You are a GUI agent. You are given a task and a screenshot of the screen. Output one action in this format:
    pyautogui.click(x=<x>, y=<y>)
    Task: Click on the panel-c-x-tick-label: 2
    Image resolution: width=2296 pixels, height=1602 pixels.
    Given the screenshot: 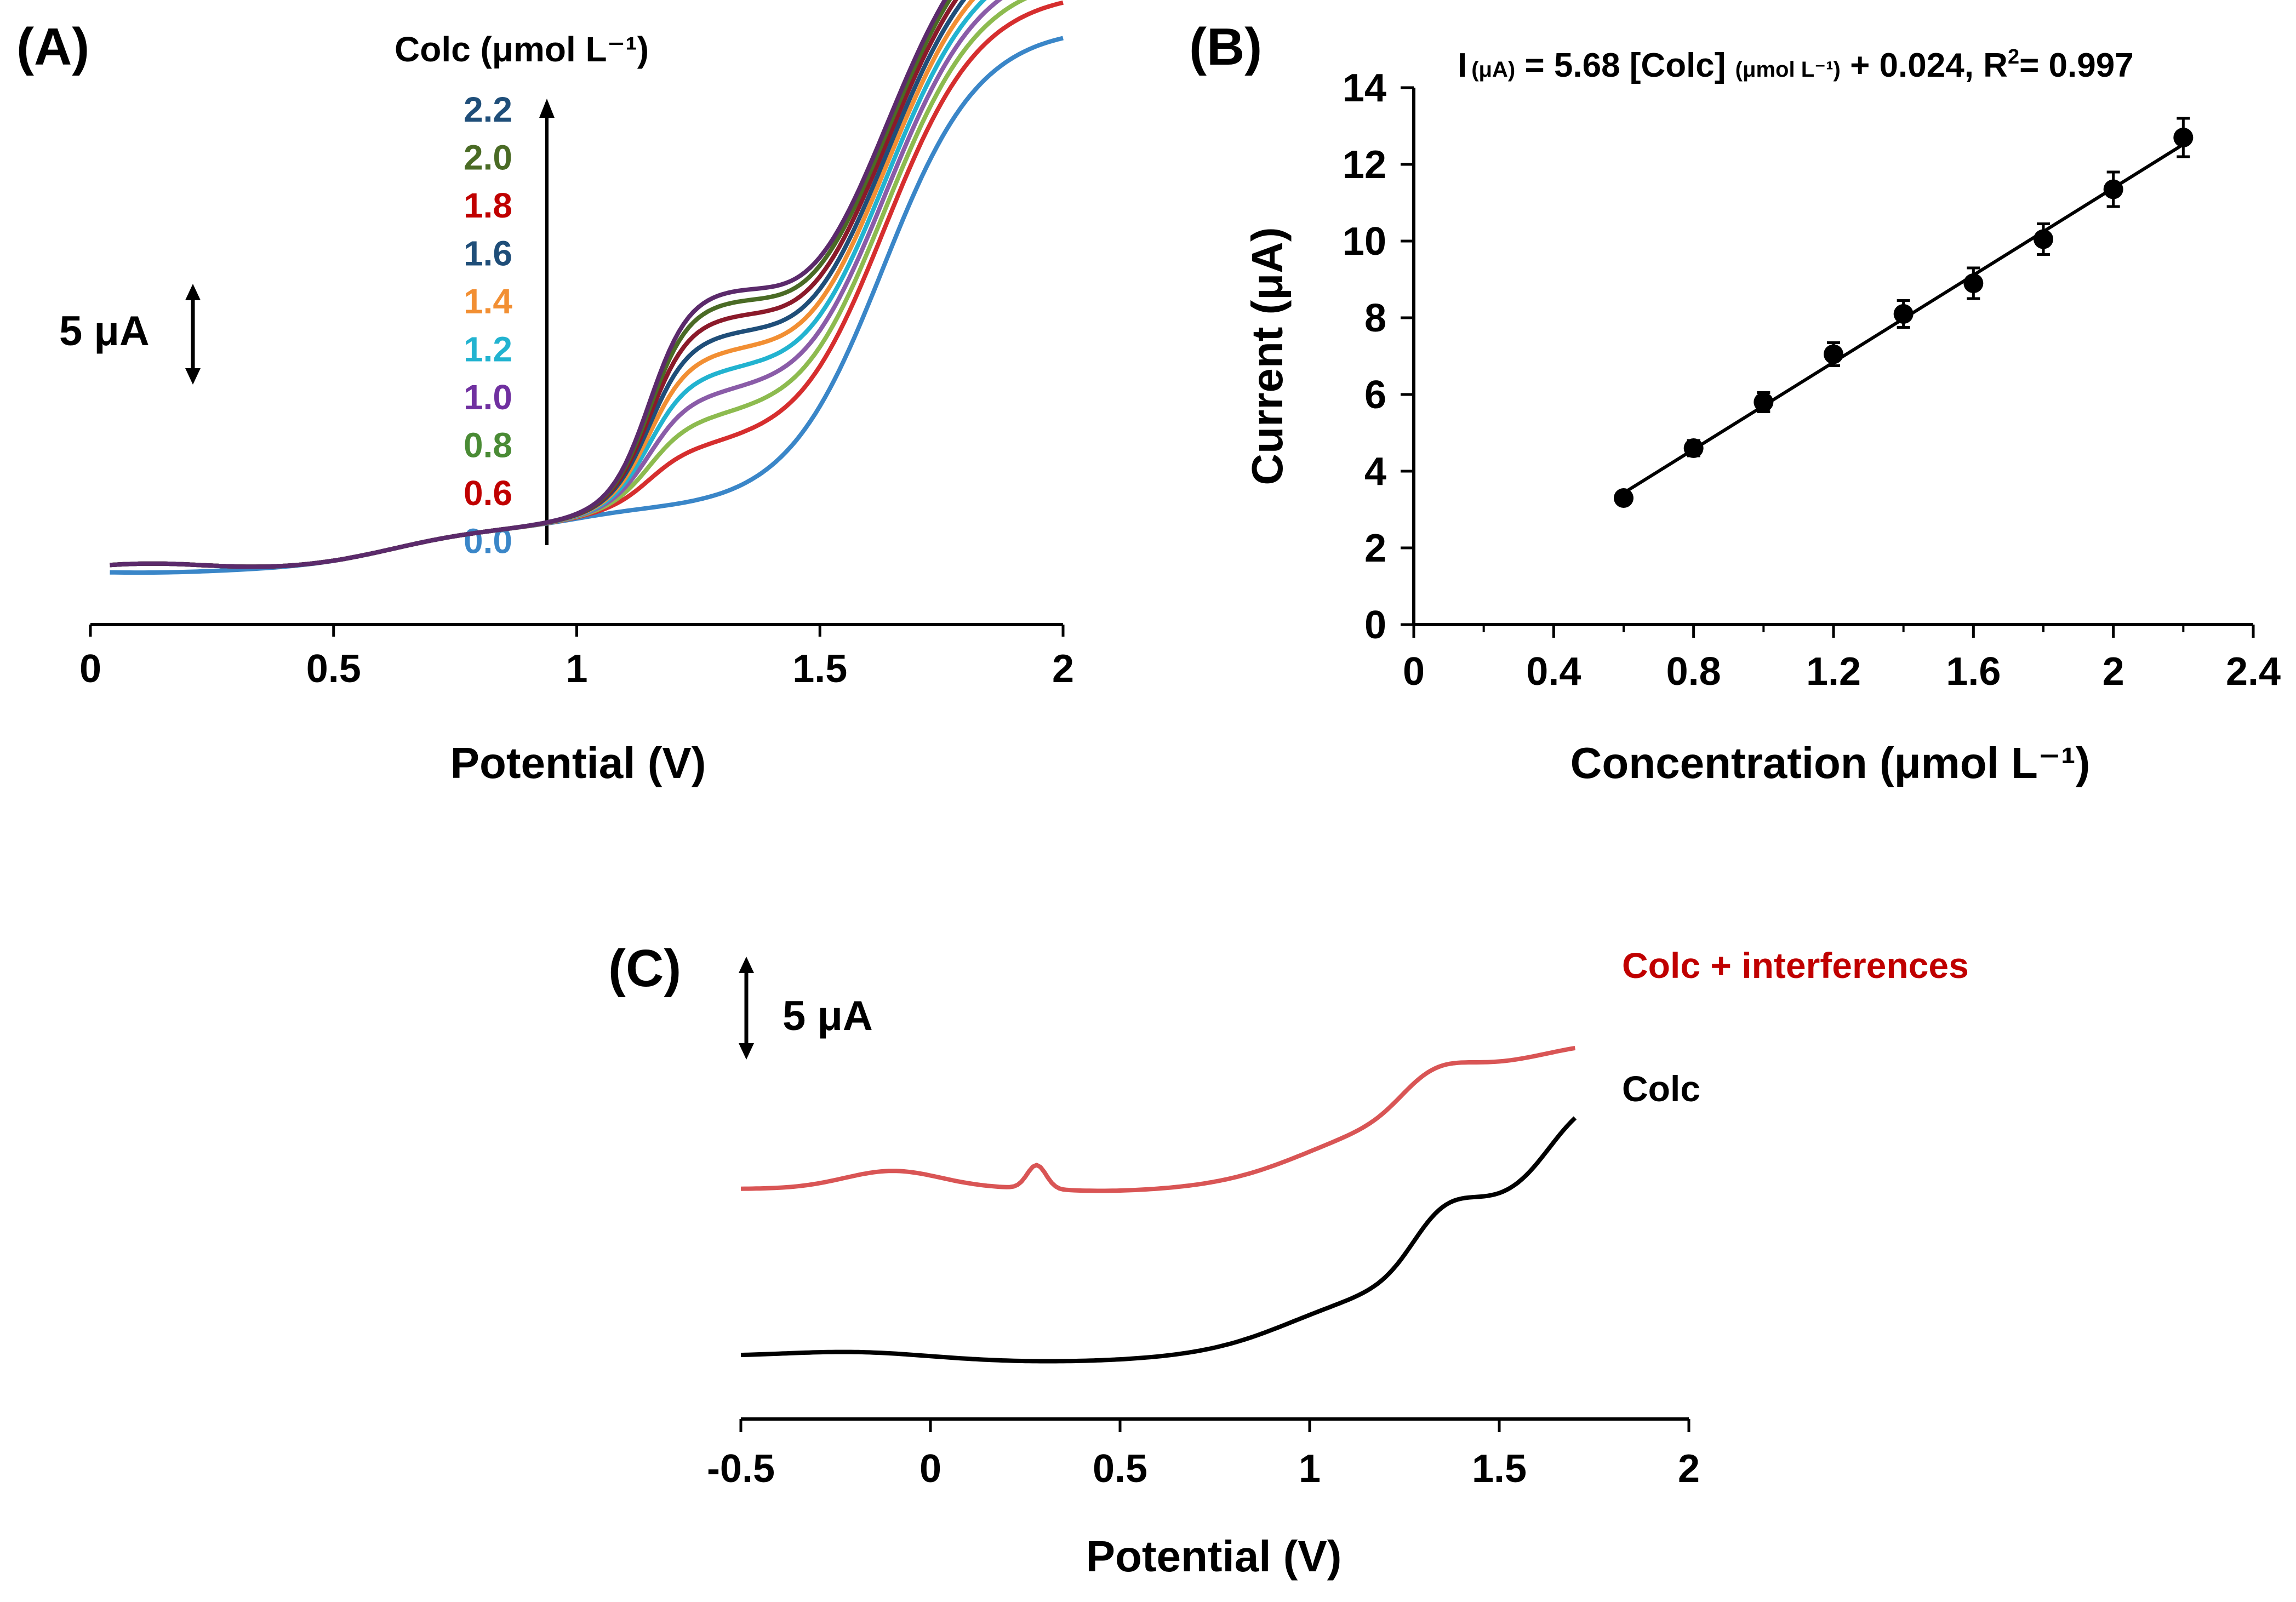 What is the action you would take?
    pyautogui.click(x=1689, y=1469)
    